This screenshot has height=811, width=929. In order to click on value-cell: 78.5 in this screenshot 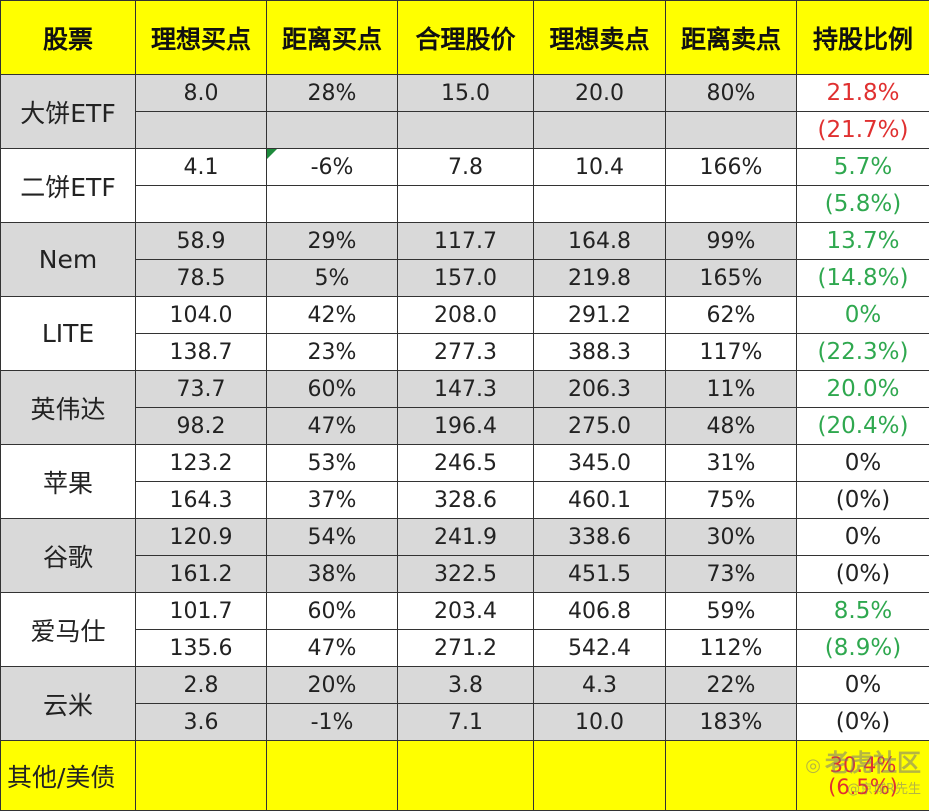, I will do `click(201, 278)`.